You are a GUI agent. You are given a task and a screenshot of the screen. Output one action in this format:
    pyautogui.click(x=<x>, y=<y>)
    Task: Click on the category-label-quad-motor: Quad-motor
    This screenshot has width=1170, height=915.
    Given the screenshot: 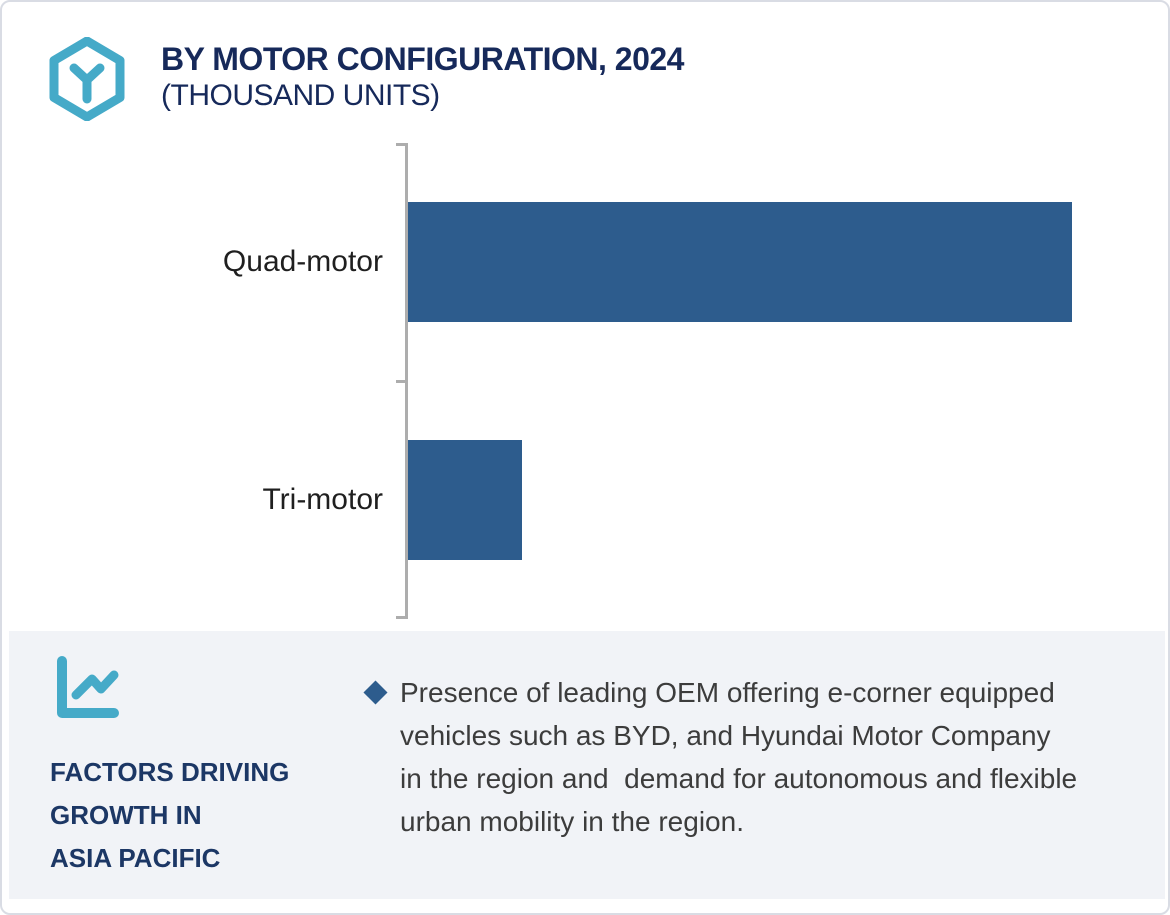 What is the action you would take?
    pyautogui.click(x=302, y=261)
    